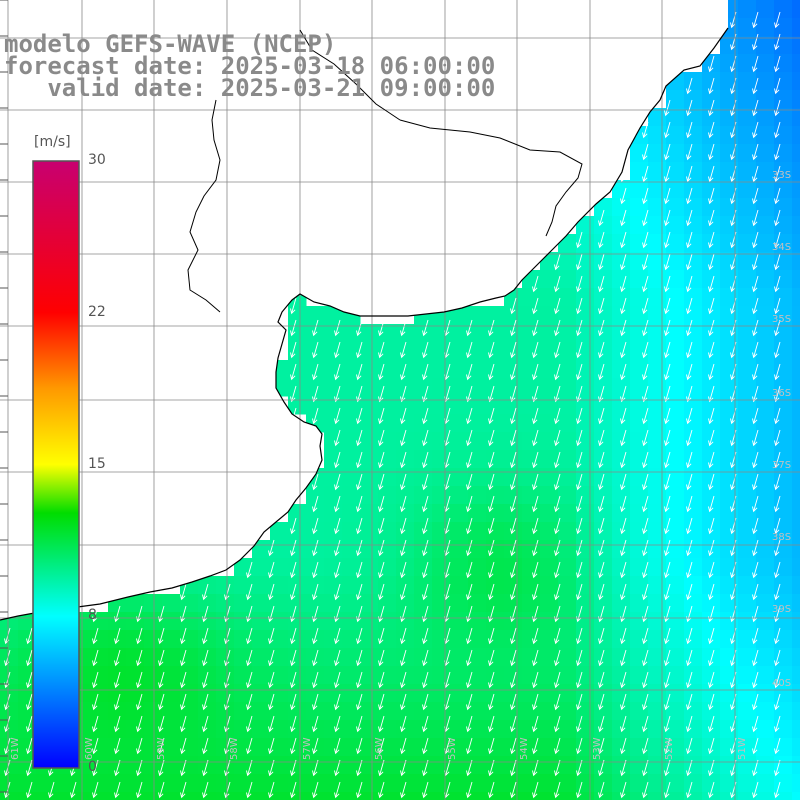  What do you see at coordinates (597, 748) in the screenshot?
I see `lon-label: 53W` at bounding box center [597, 748].